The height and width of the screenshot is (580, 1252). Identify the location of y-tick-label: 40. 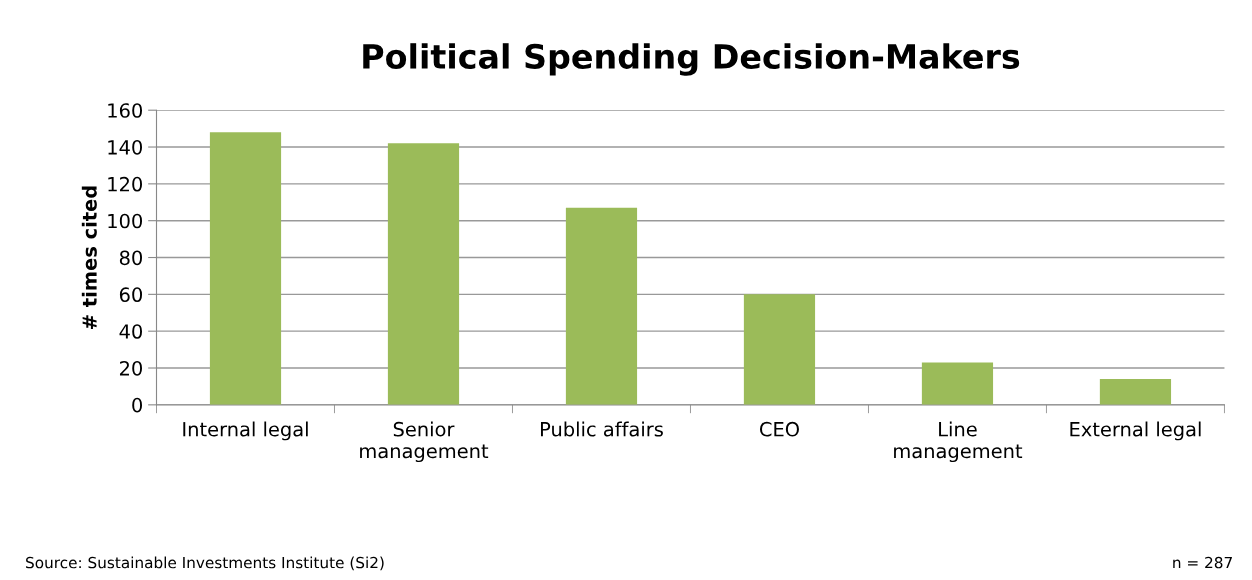
(131, 331).